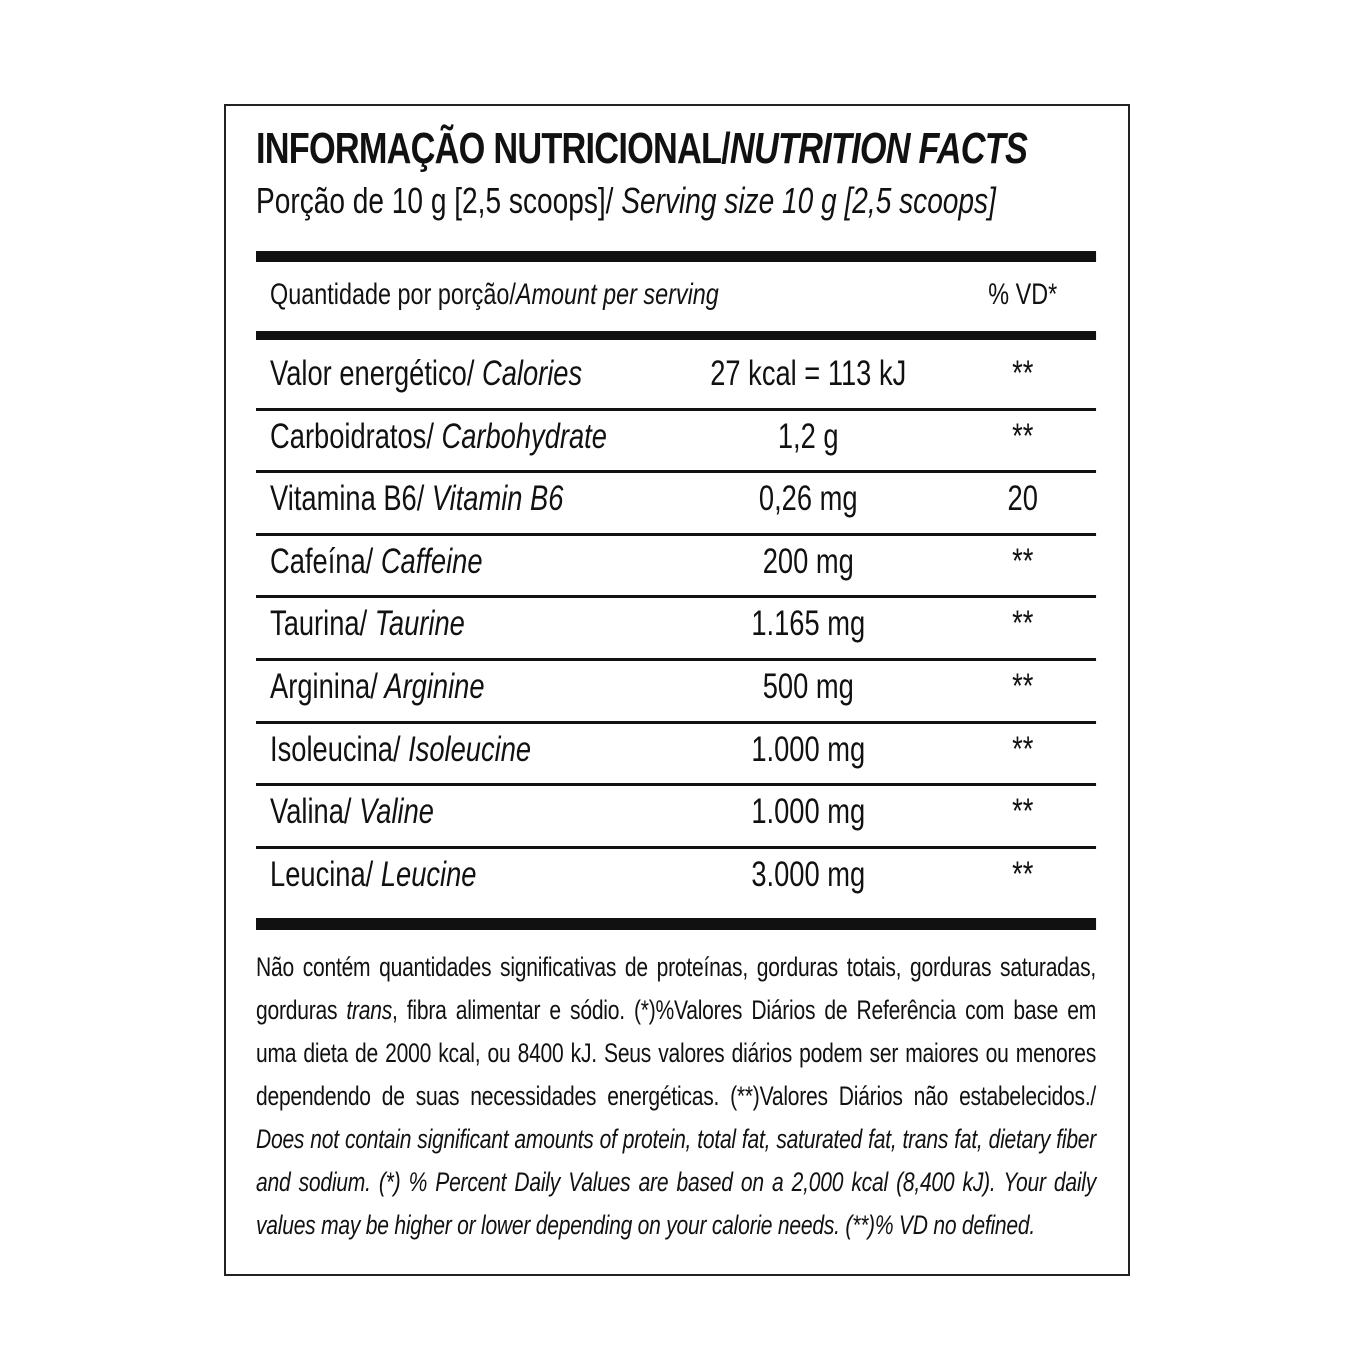 The height and width of the screenshot is (1366, 1366). I want to click on nutrient-en: Isoleucine, so click(466, 749).